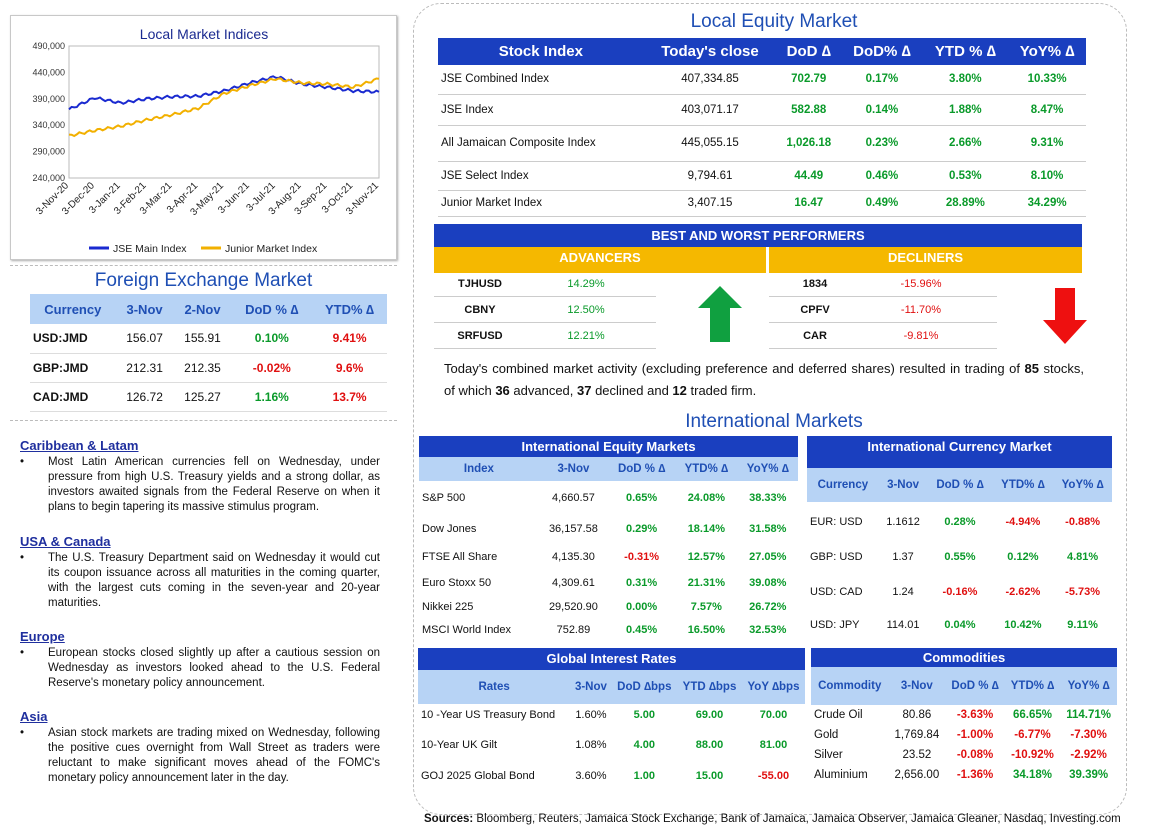 The width and height of the screenshot is (1153, 839). I want to click on intl-equity-cell: Nikkei 225, so click(448, 607).